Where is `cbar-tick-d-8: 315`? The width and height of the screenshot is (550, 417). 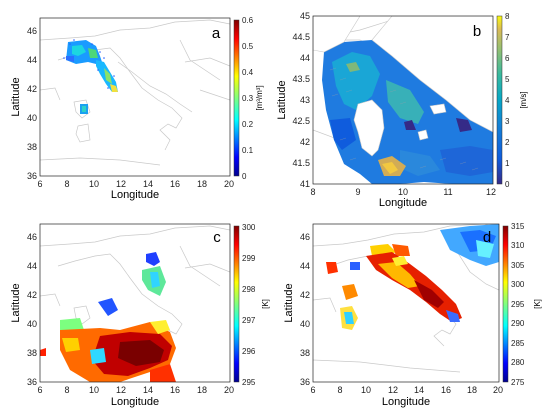
cbar-tick-d-8: 315 is located at coordinates (518, 226).